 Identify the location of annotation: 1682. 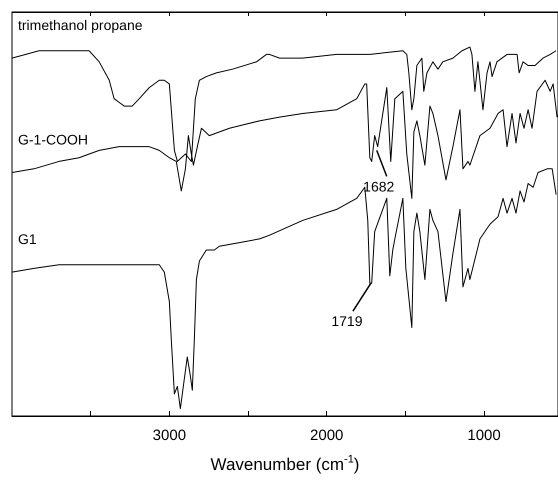
(379, 186).